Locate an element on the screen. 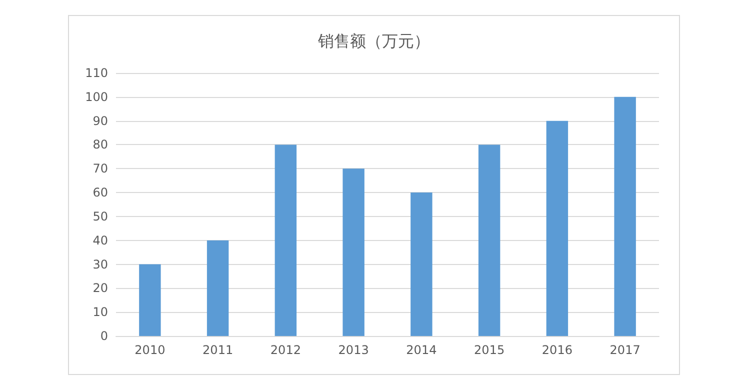  y-tick-label: 80 is located at coordinates (100, 145).